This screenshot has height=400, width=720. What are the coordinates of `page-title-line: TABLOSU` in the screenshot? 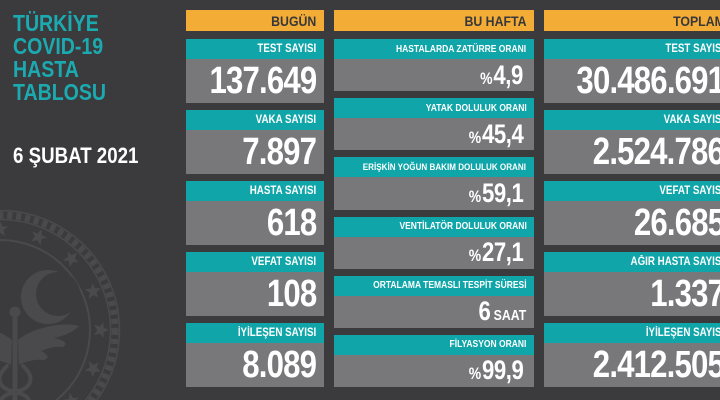 It's located at (60, 92).